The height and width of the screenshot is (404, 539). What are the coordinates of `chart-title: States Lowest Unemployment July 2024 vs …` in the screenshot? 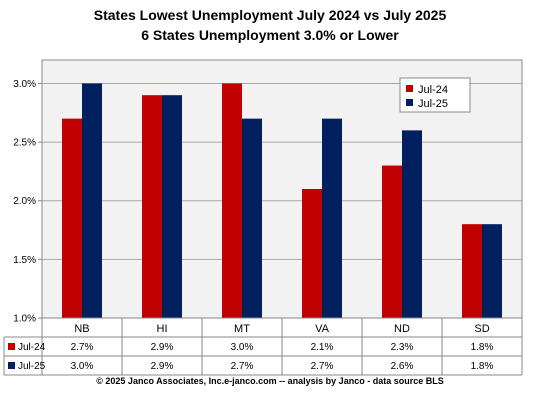 It's located at (270, 15).